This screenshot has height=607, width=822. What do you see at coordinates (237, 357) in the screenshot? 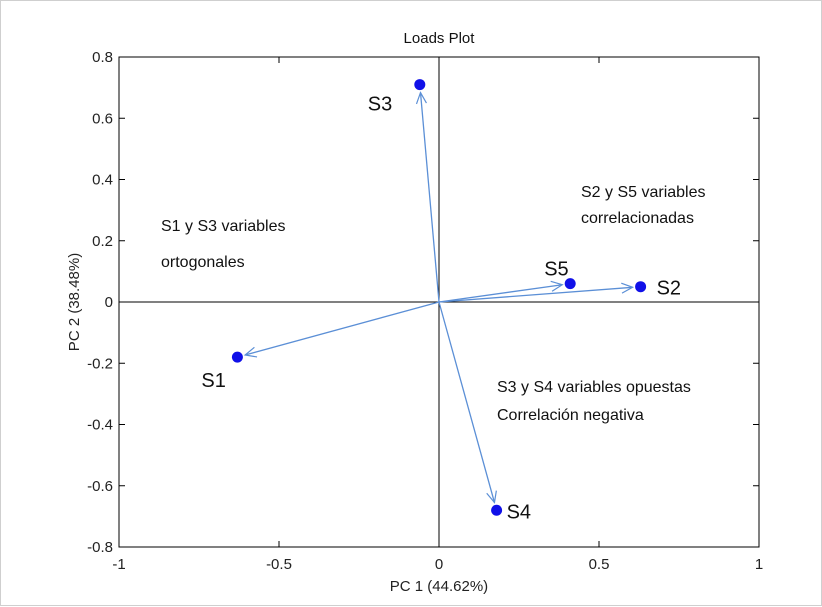
I see `point-s1` at bounding box center [237, 357].